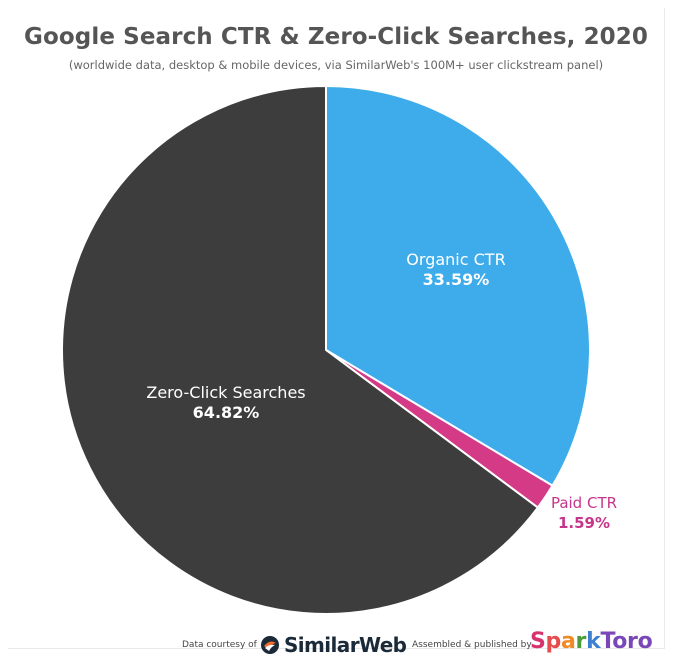 The width and height of the screenshot is (680, 659). What do you see at coordinates (456, 279) in the screenshot?
I see `slice-value-label: 33.59%` at bounding box center [456, 279].